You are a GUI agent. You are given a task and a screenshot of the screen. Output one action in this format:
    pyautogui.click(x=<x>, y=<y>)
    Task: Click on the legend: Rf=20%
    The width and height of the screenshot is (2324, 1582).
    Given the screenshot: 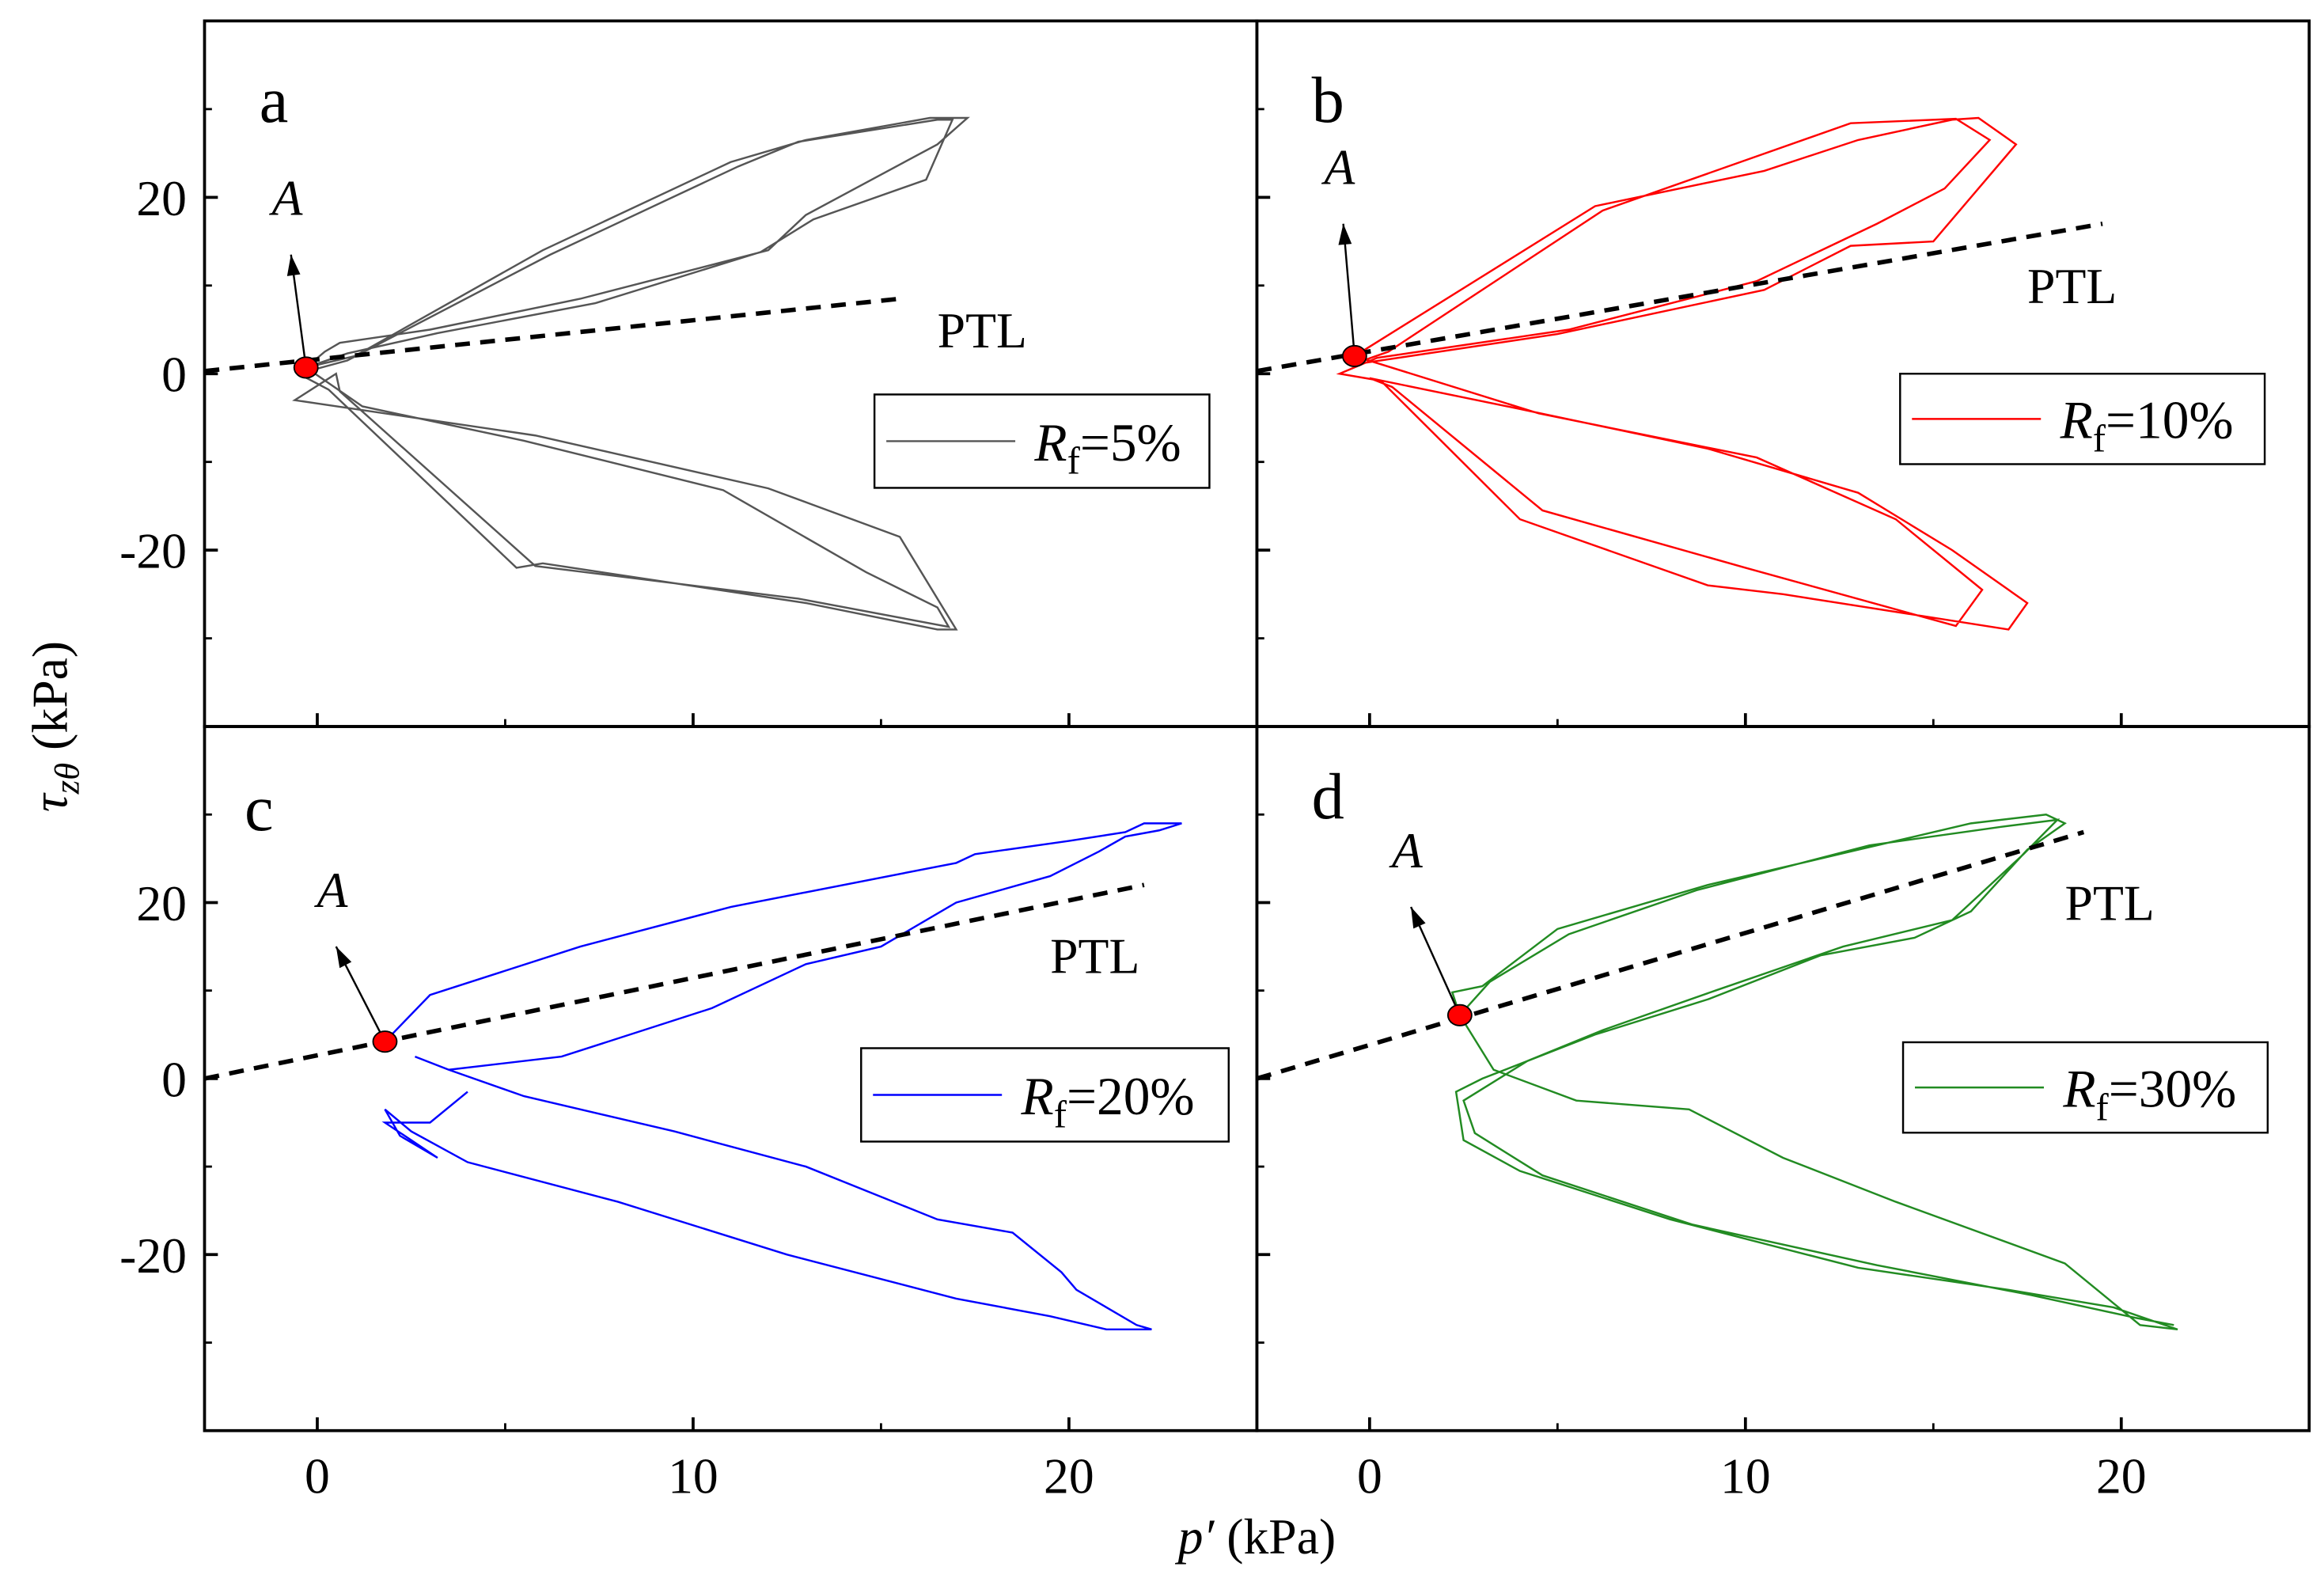 What is the action you would take?
    pyautogui.click(x=1045, y=1095)
    